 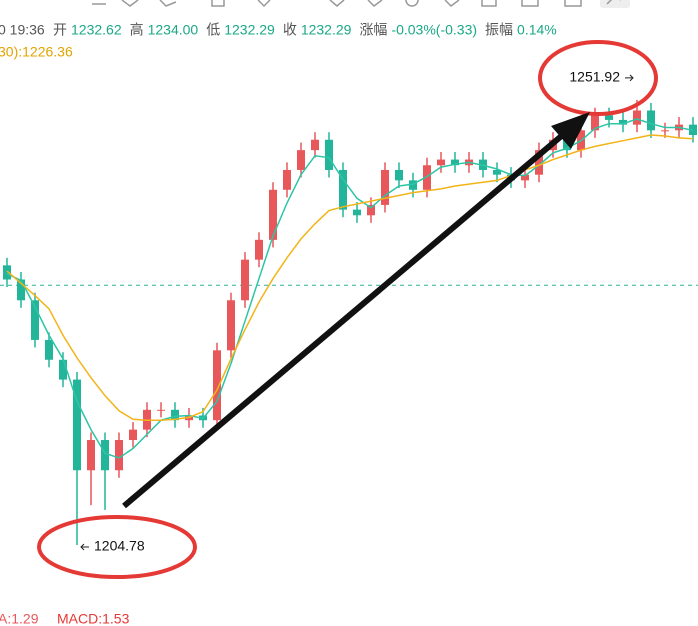 What do you see at coordinates (594, 77) in the screenshot?
I see `price-annotation: 1251.92` at bounding box center [594, 77].